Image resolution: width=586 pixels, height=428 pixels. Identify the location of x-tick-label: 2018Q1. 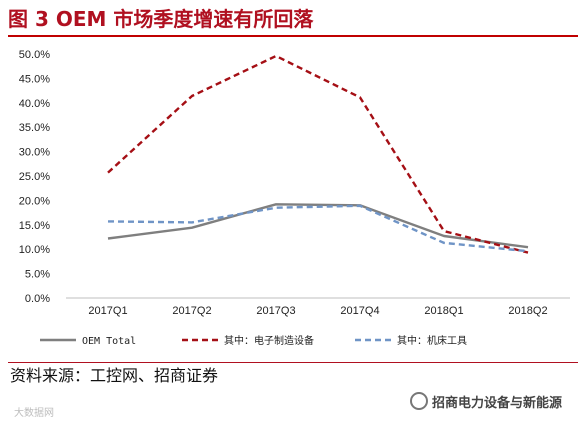
(443, 311).